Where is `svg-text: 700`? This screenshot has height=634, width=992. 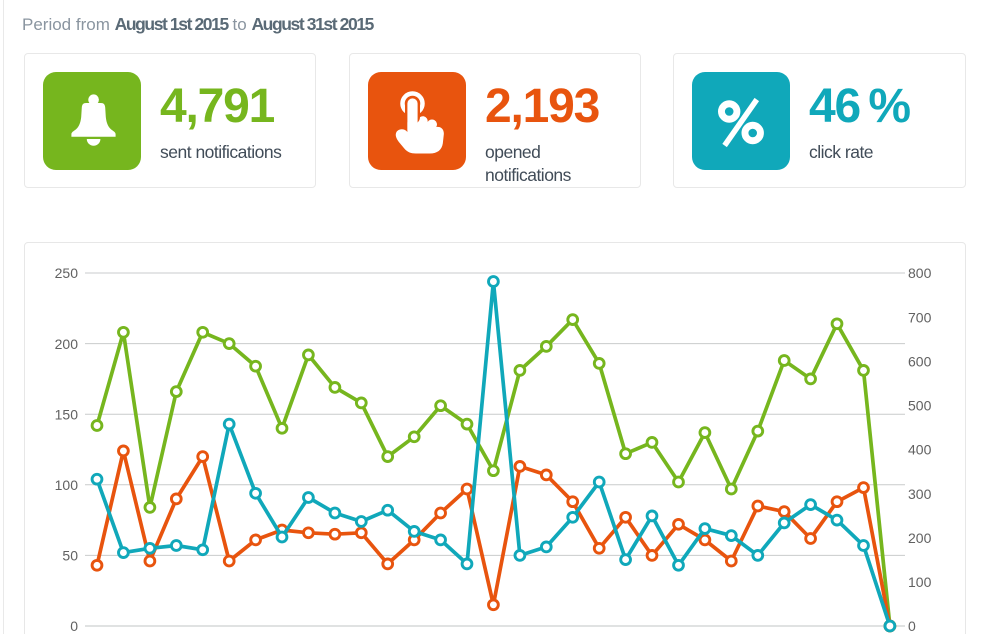
svg-text: 700 is located at coordinates (920, 317).